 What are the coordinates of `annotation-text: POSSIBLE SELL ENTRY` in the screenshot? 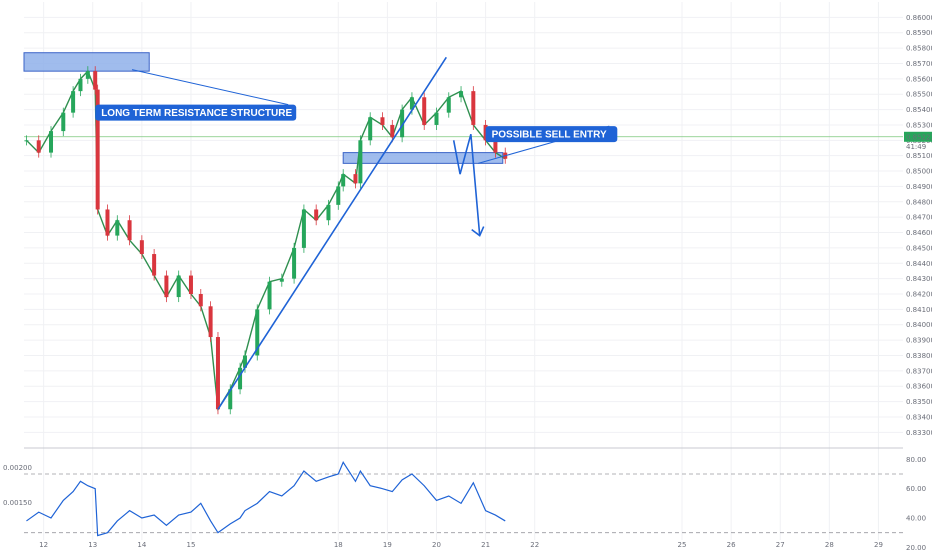 It's located at (549, 135).